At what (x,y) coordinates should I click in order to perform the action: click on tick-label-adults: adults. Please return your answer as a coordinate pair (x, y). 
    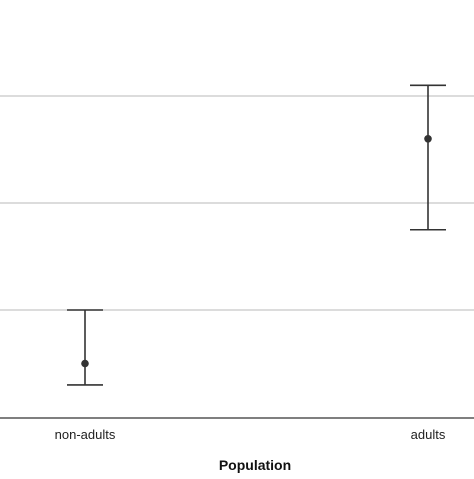
    Looking at the image, I should click on (428, 434).